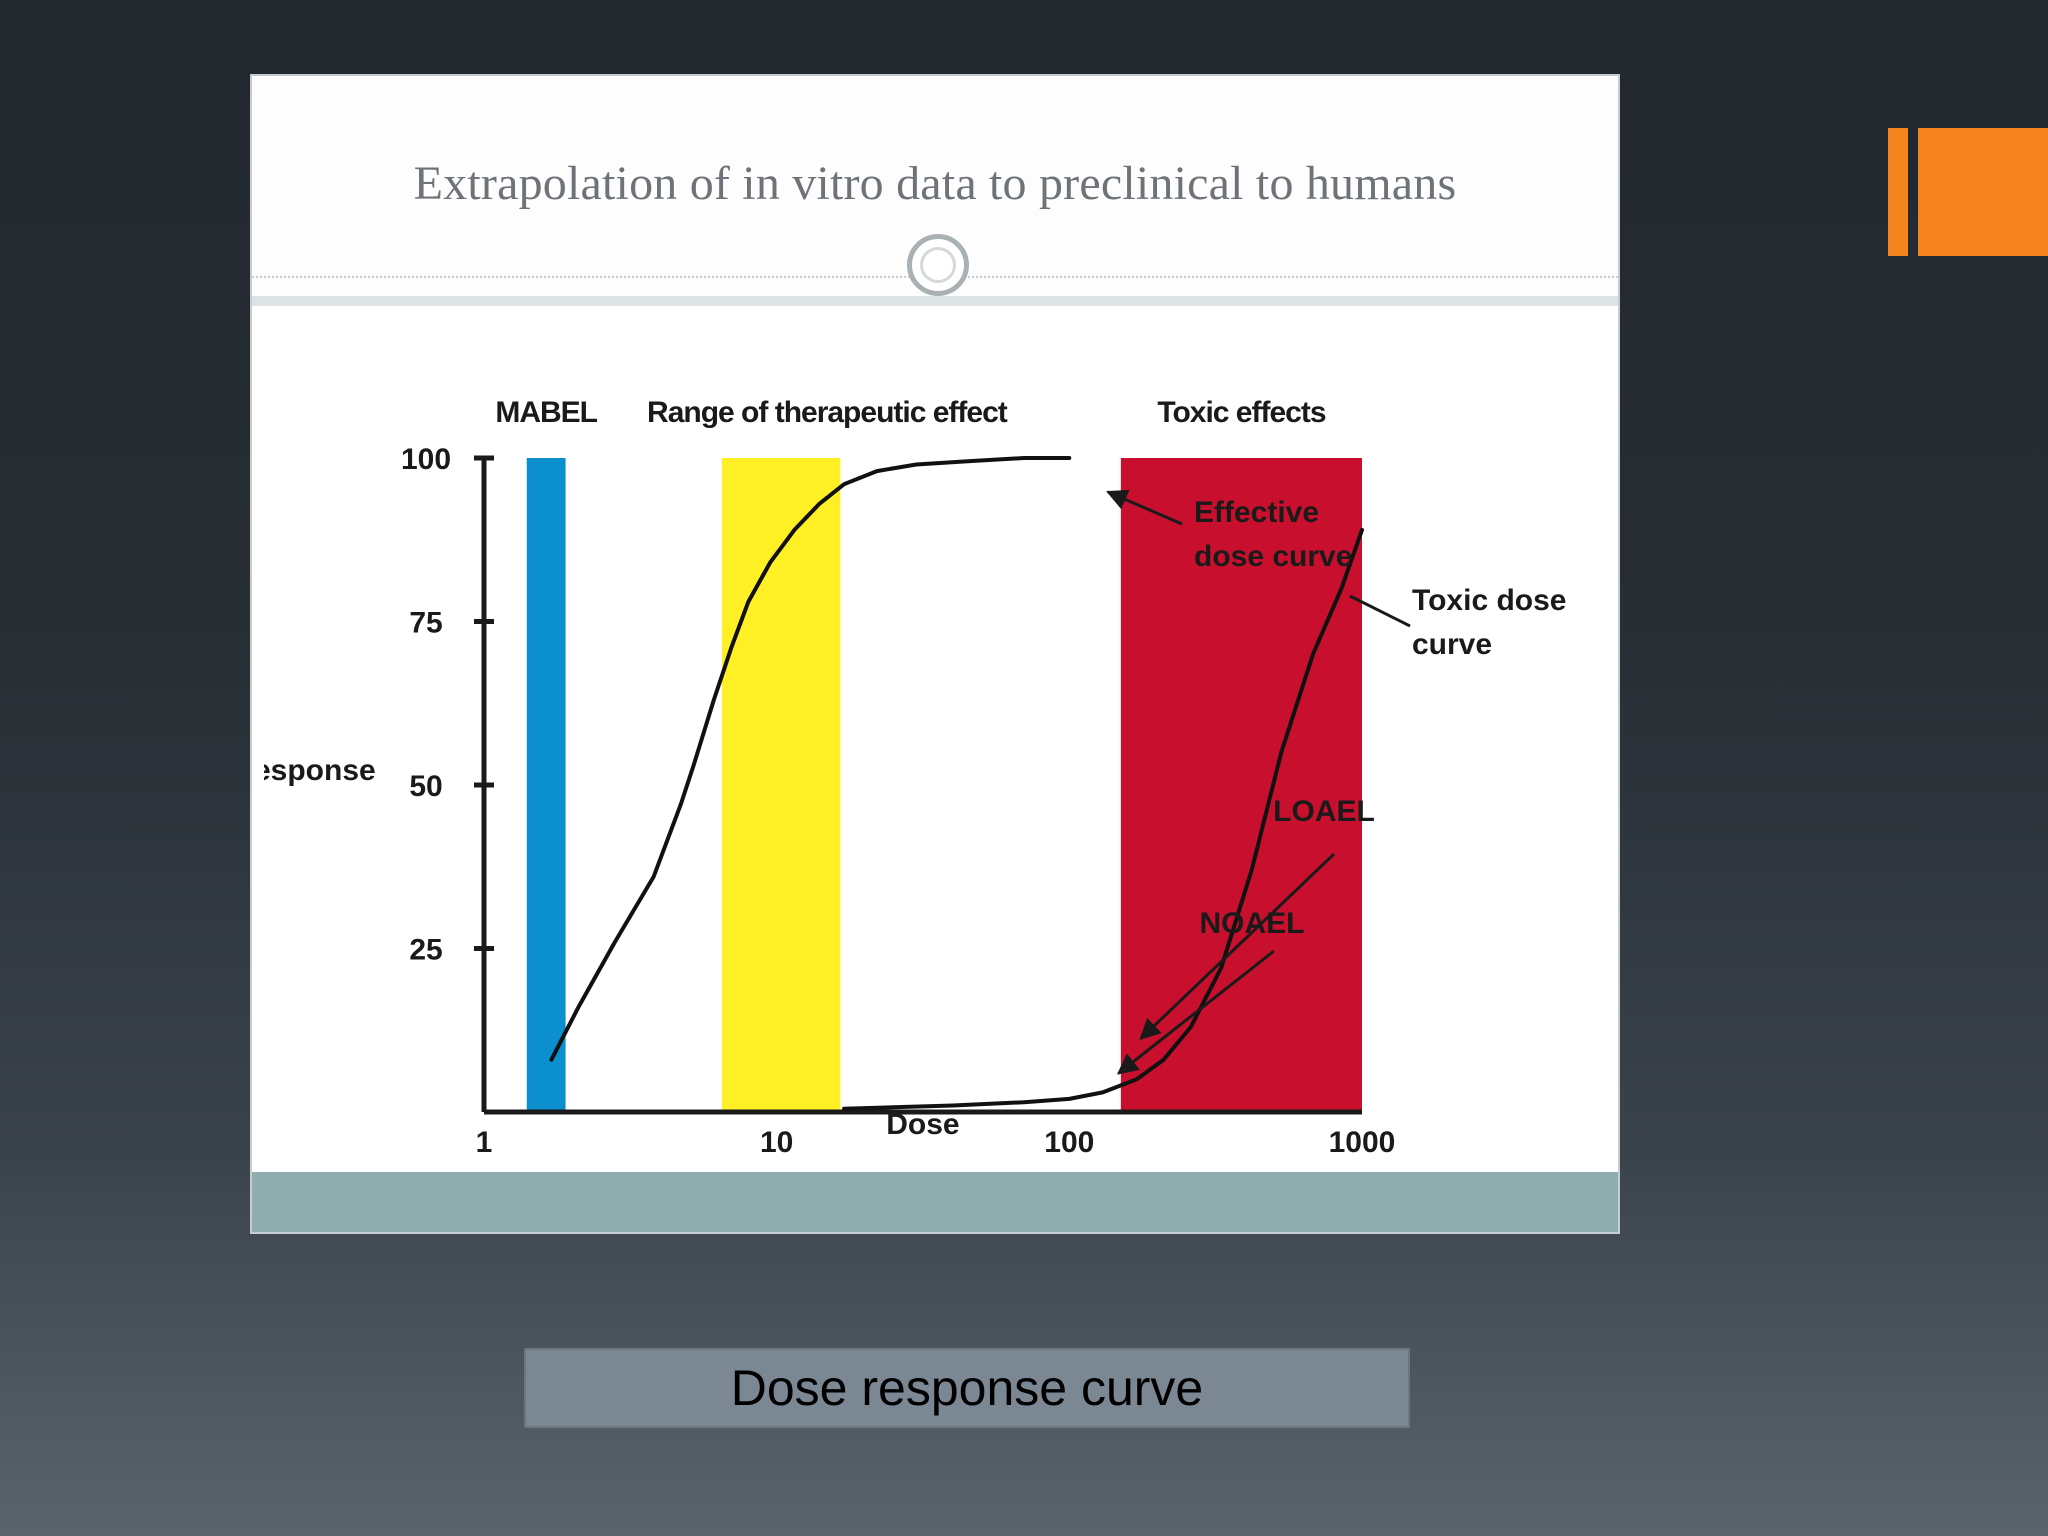 This screenshot has width=2048, height=1536. I want to click on x-axis-label: Dose, so click(922, 1124).